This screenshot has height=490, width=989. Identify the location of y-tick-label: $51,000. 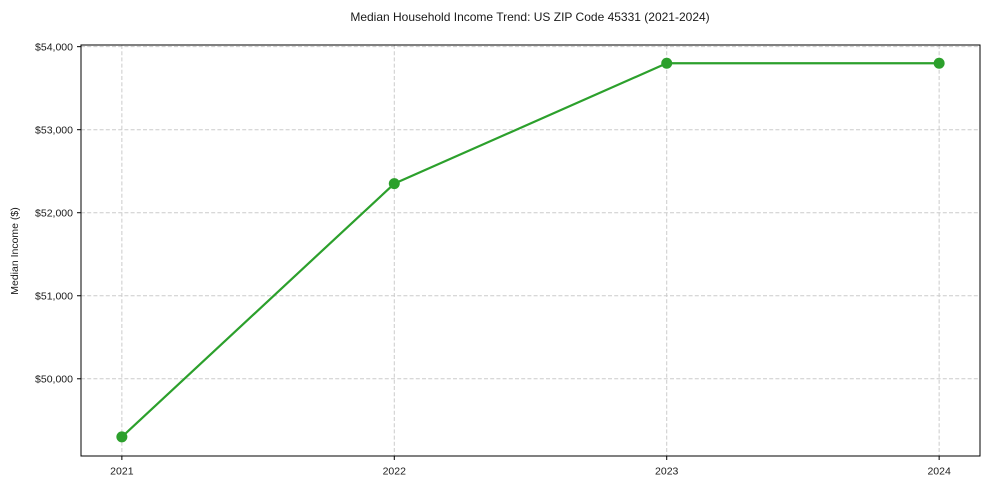
(54, 296).